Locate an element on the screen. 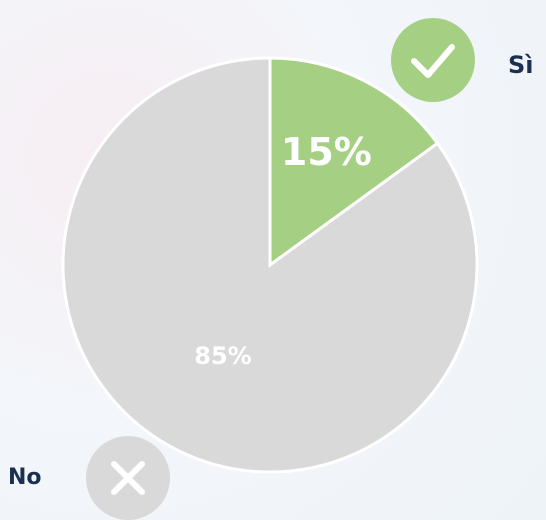  pie-slice is located at coordinates (354, 162).